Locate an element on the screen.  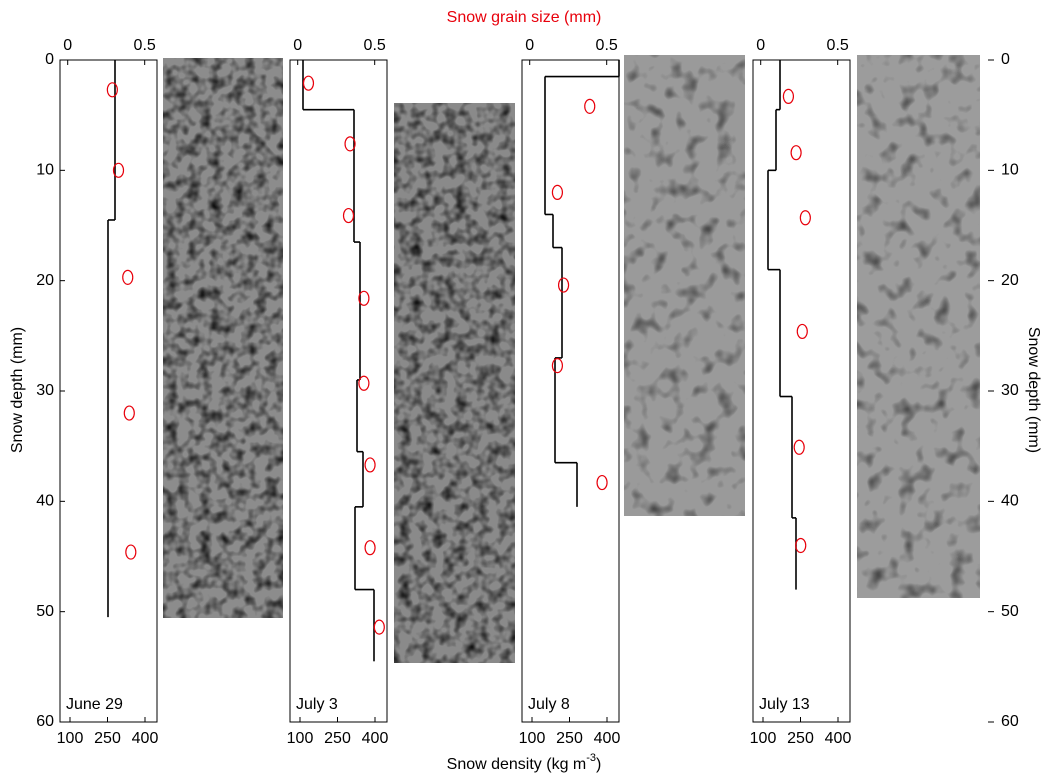
bottom-label: Snow density (kg m-3) is located at coordinates (524, 762).